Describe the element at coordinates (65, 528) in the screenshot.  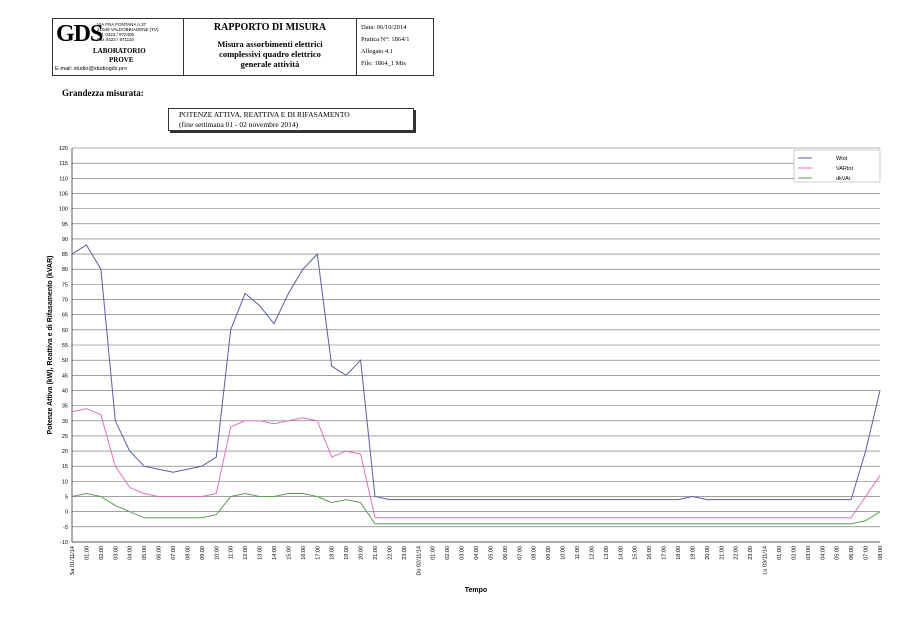
I see `y-tick-label: -5` at that location.